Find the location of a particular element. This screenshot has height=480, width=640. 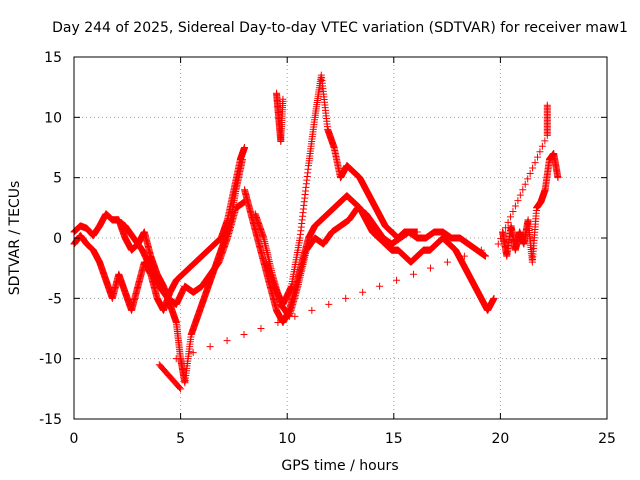

x-tick-label: 5 is located at coordinates (180, 439).